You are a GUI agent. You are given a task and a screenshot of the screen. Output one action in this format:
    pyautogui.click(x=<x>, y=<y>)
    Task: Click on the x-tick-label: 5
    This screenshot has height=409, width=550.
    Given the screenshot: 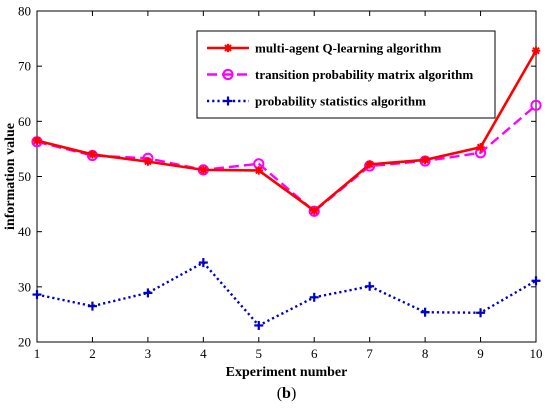 What is the action you would take?
    pyautogui.click(x=259, y=353)
    